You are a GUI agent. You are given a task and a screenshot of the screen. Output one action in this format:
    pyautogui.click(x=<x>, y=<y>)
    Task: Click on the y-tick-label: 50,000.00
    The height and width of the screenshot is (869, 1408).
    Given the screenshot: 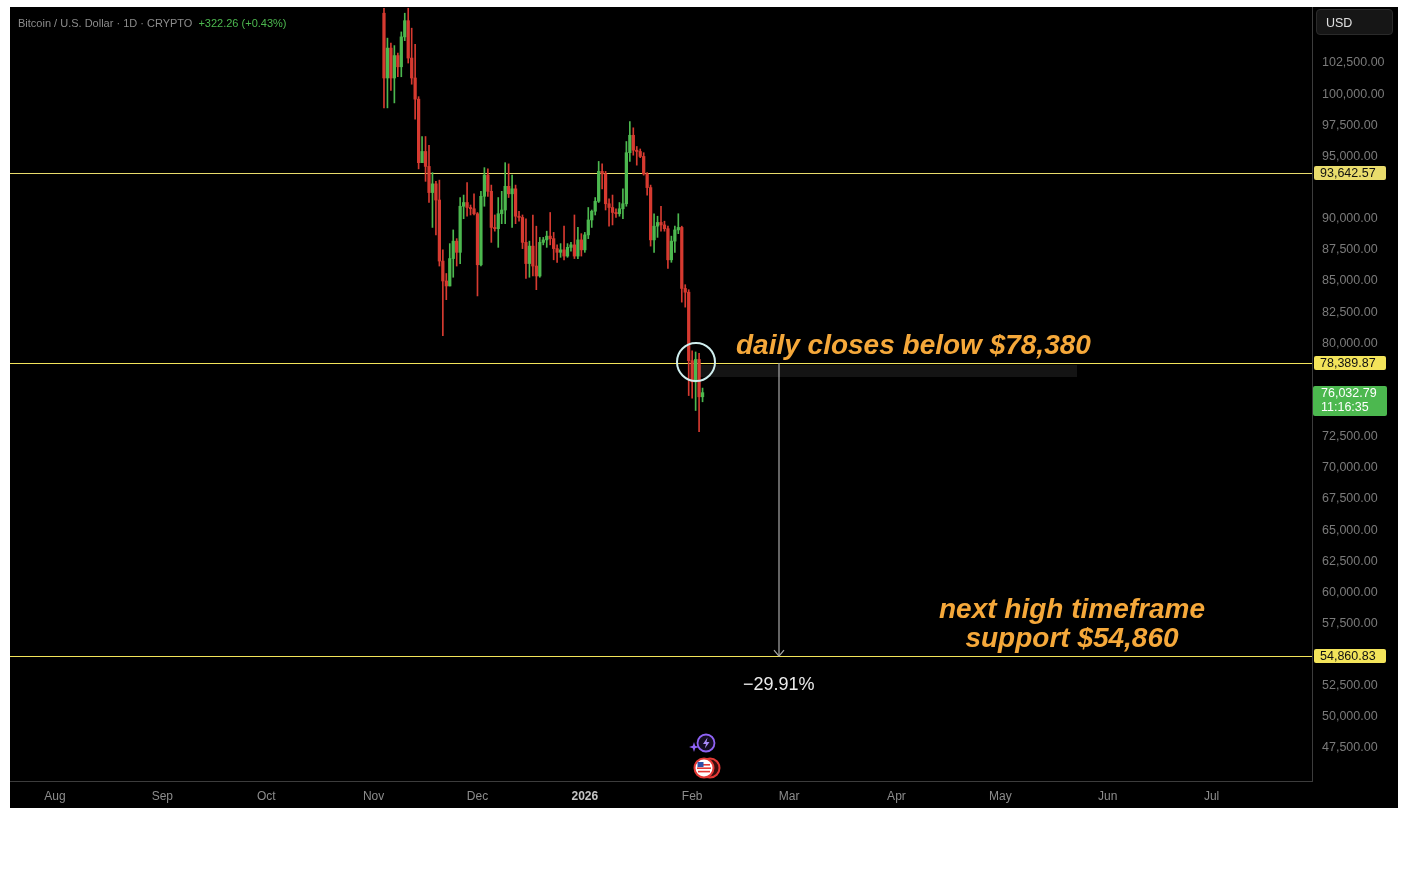 What is the action you would take?
    pyautogui.click(x=1350, y=716)
    